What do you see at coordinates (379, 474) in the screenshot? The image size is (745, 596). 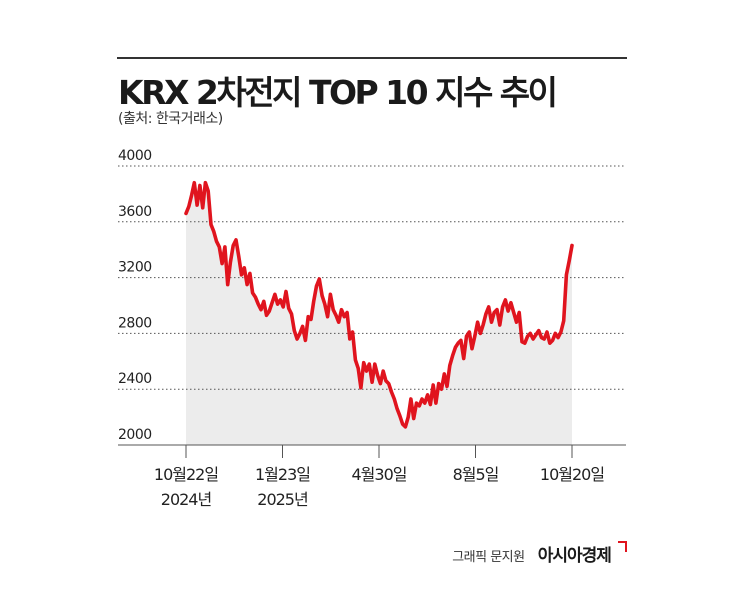 I see `x-tick-label: 4월30일` at bounding box center [379, 474].